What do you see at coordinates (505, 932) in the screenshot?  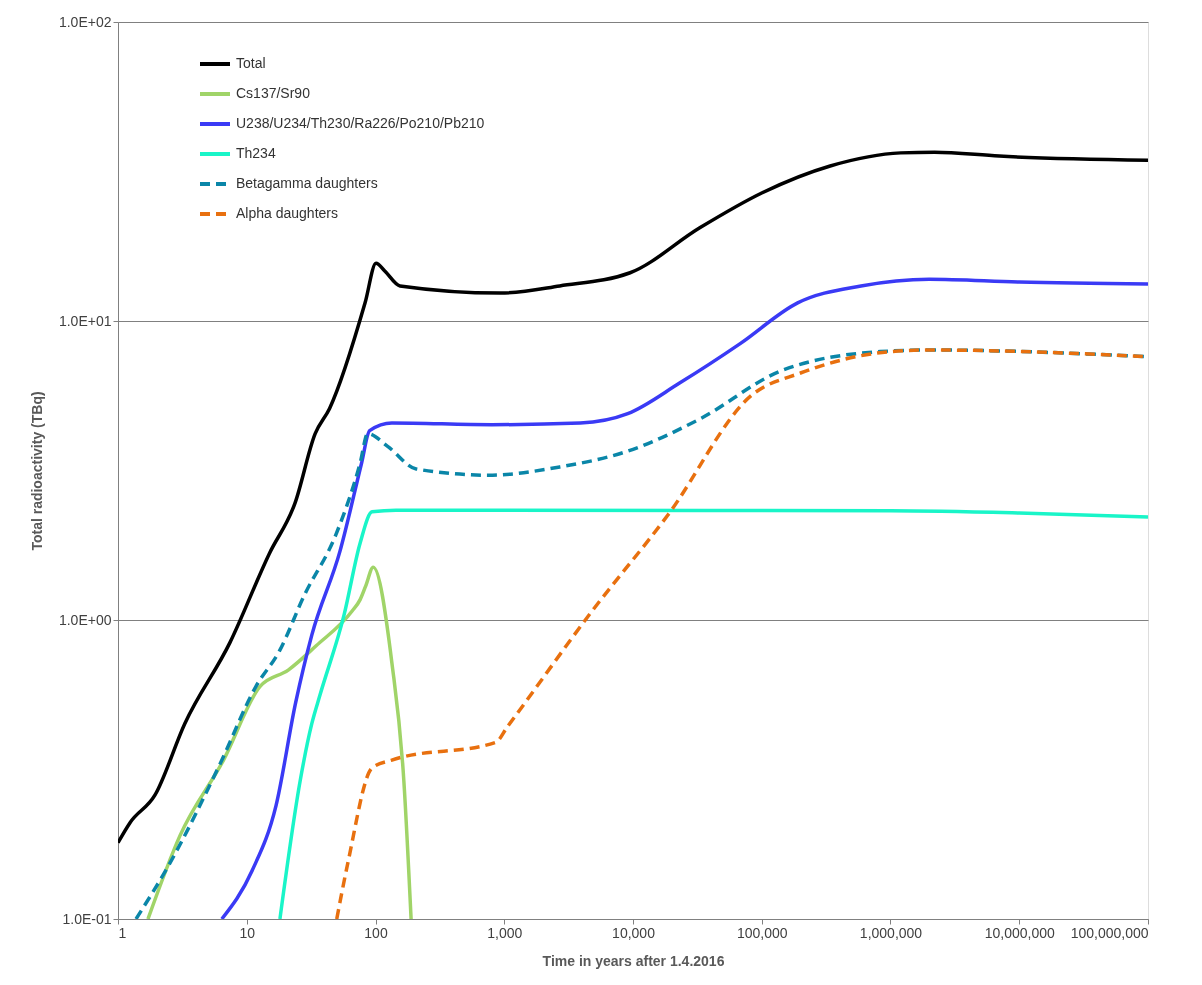 I see `x-tick-label: 1,000` at bounding box center [505, 932].